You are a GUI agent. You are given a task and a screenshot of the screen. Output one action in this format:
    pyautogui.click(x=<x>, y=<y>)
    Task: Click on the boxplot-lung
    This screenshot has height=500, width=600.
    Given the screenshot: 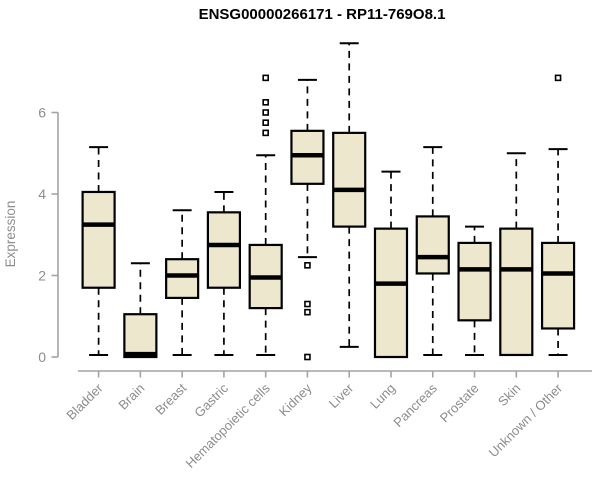 What is the action you would take?
    pyautogui.click(x=391, y=264)
    